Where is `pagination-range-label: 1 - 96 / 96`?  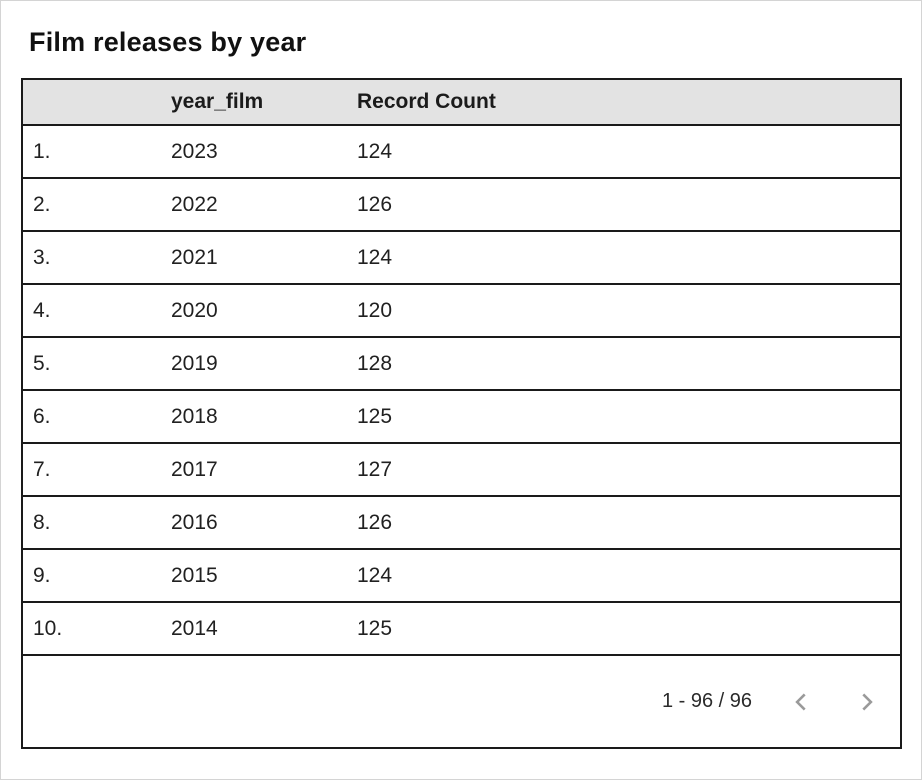 pagination-range-label: 1 - 96 / 96 is located at coordinates (706, 701).